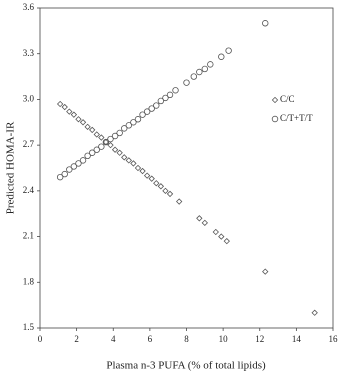 This screenshot has width=361, height=376. I want to click on x-axis-title: Plasma n-3 PUFA (% of total lipids), so click(186, 366).